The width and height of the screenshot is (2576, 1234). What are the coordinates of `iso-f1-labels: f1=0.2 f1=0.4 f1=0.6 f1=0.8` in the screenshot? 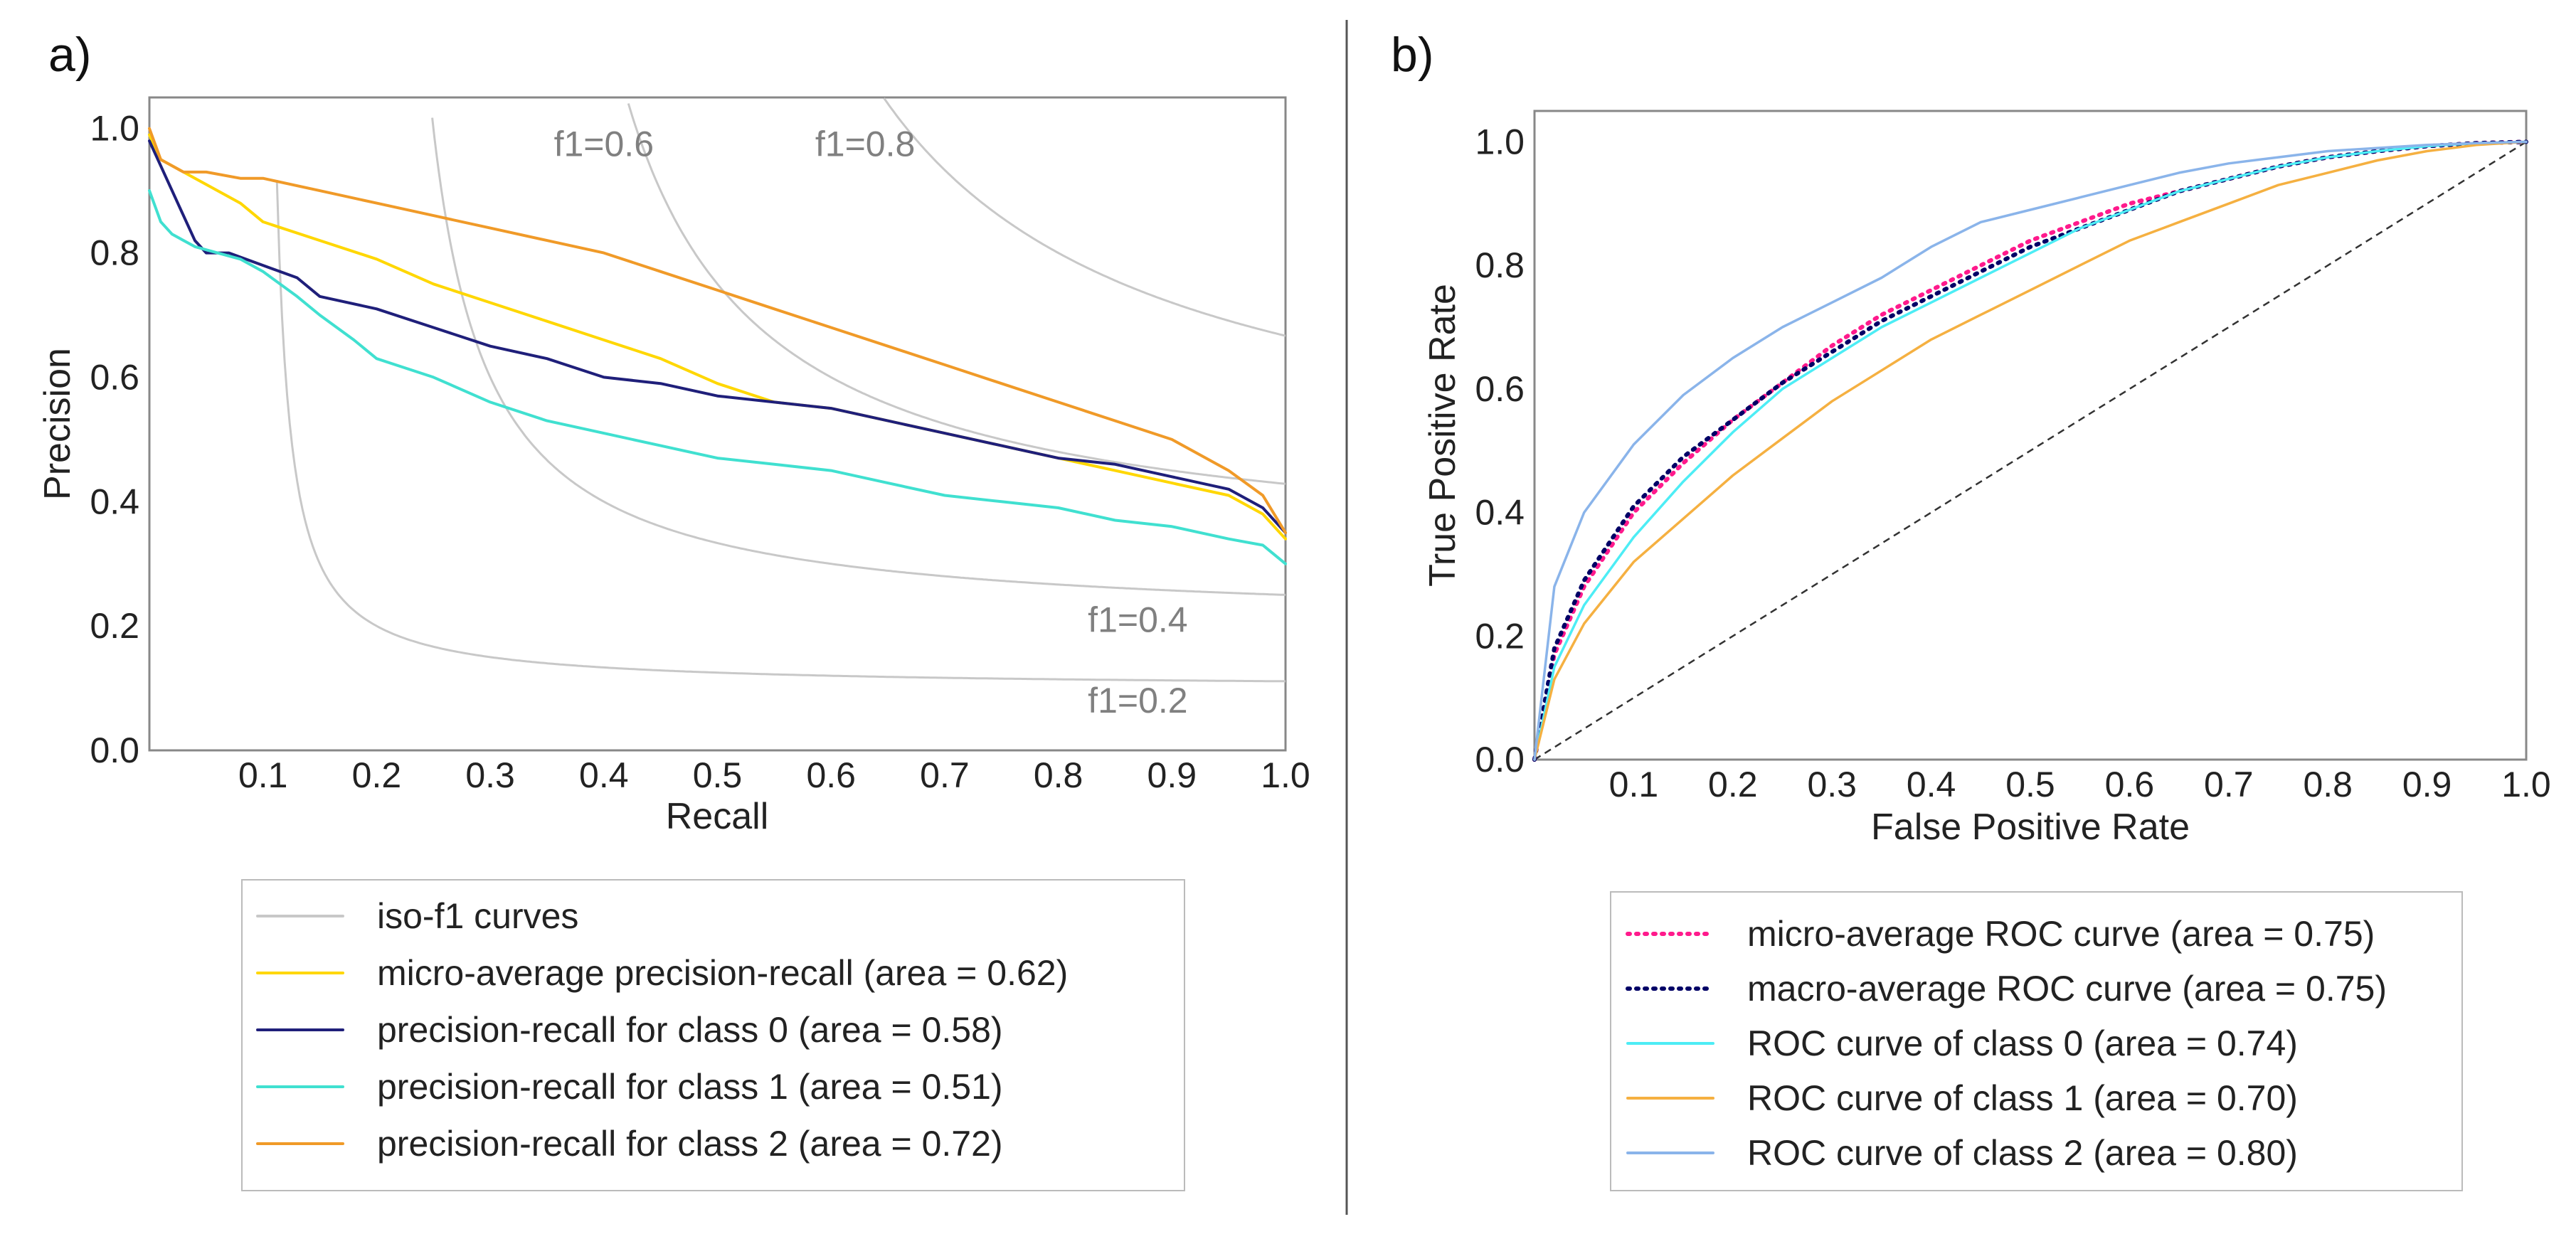 It's located at (871, 422).